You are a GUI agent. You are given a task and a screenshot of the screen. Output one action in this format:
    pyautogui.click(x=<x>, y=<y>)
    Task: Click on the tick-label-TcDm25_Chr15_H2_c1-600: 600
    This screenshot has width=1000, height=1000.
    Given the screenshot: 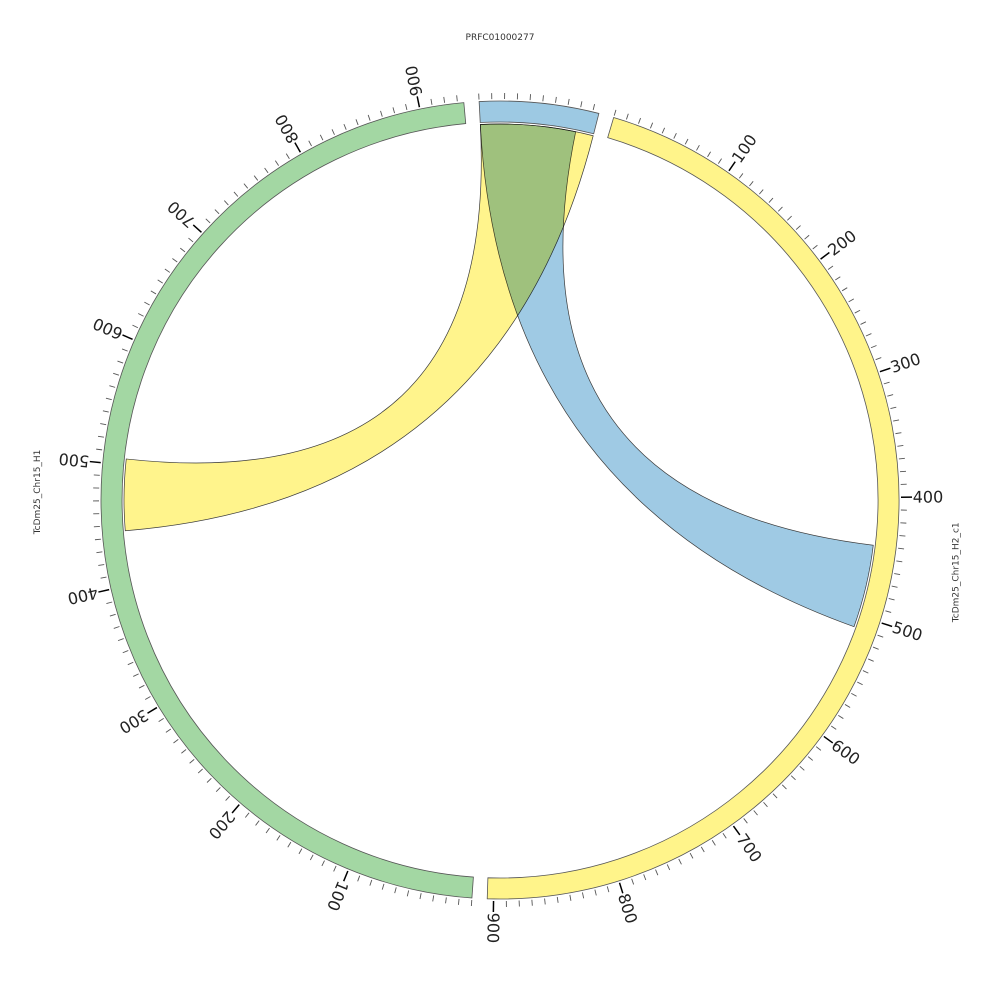 What is the action you would take?
    pyautogui.click(x=846, y=752)
    